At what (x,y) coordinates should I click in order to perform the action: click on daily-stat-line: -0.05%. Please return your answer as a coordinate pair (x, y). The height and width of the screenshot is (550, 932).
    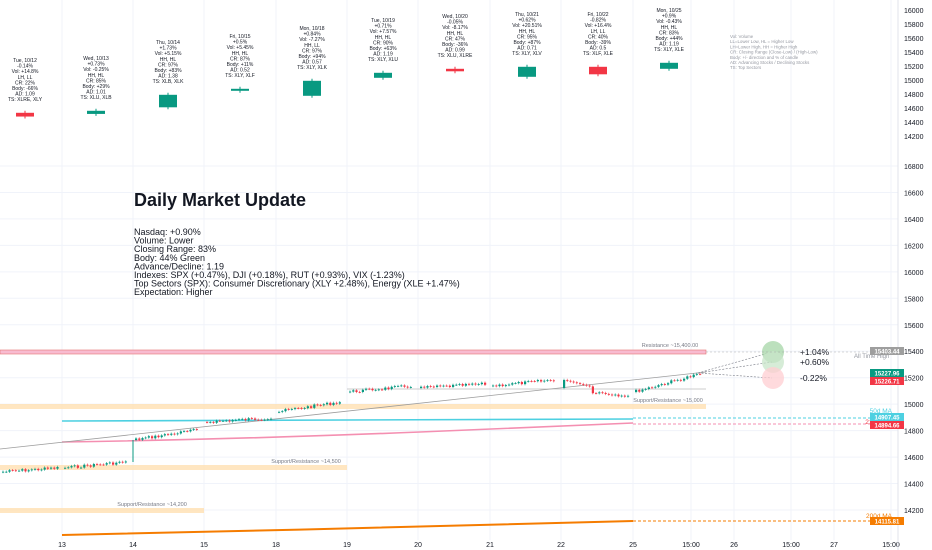
    Looking at the image, I should click on (455, 23).